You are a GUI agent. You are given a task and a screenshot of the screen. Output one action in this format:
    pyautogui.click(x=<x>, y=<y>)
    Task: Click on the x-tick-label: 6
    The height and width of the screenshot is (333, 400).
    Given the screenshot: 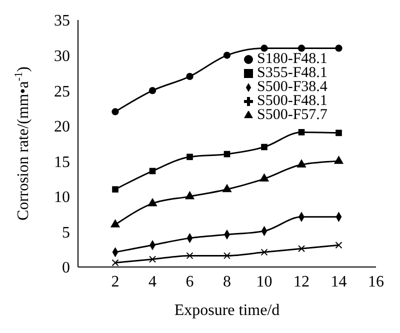 What is the action you would take?
    pyautogui.click(x=190, y=281)
    